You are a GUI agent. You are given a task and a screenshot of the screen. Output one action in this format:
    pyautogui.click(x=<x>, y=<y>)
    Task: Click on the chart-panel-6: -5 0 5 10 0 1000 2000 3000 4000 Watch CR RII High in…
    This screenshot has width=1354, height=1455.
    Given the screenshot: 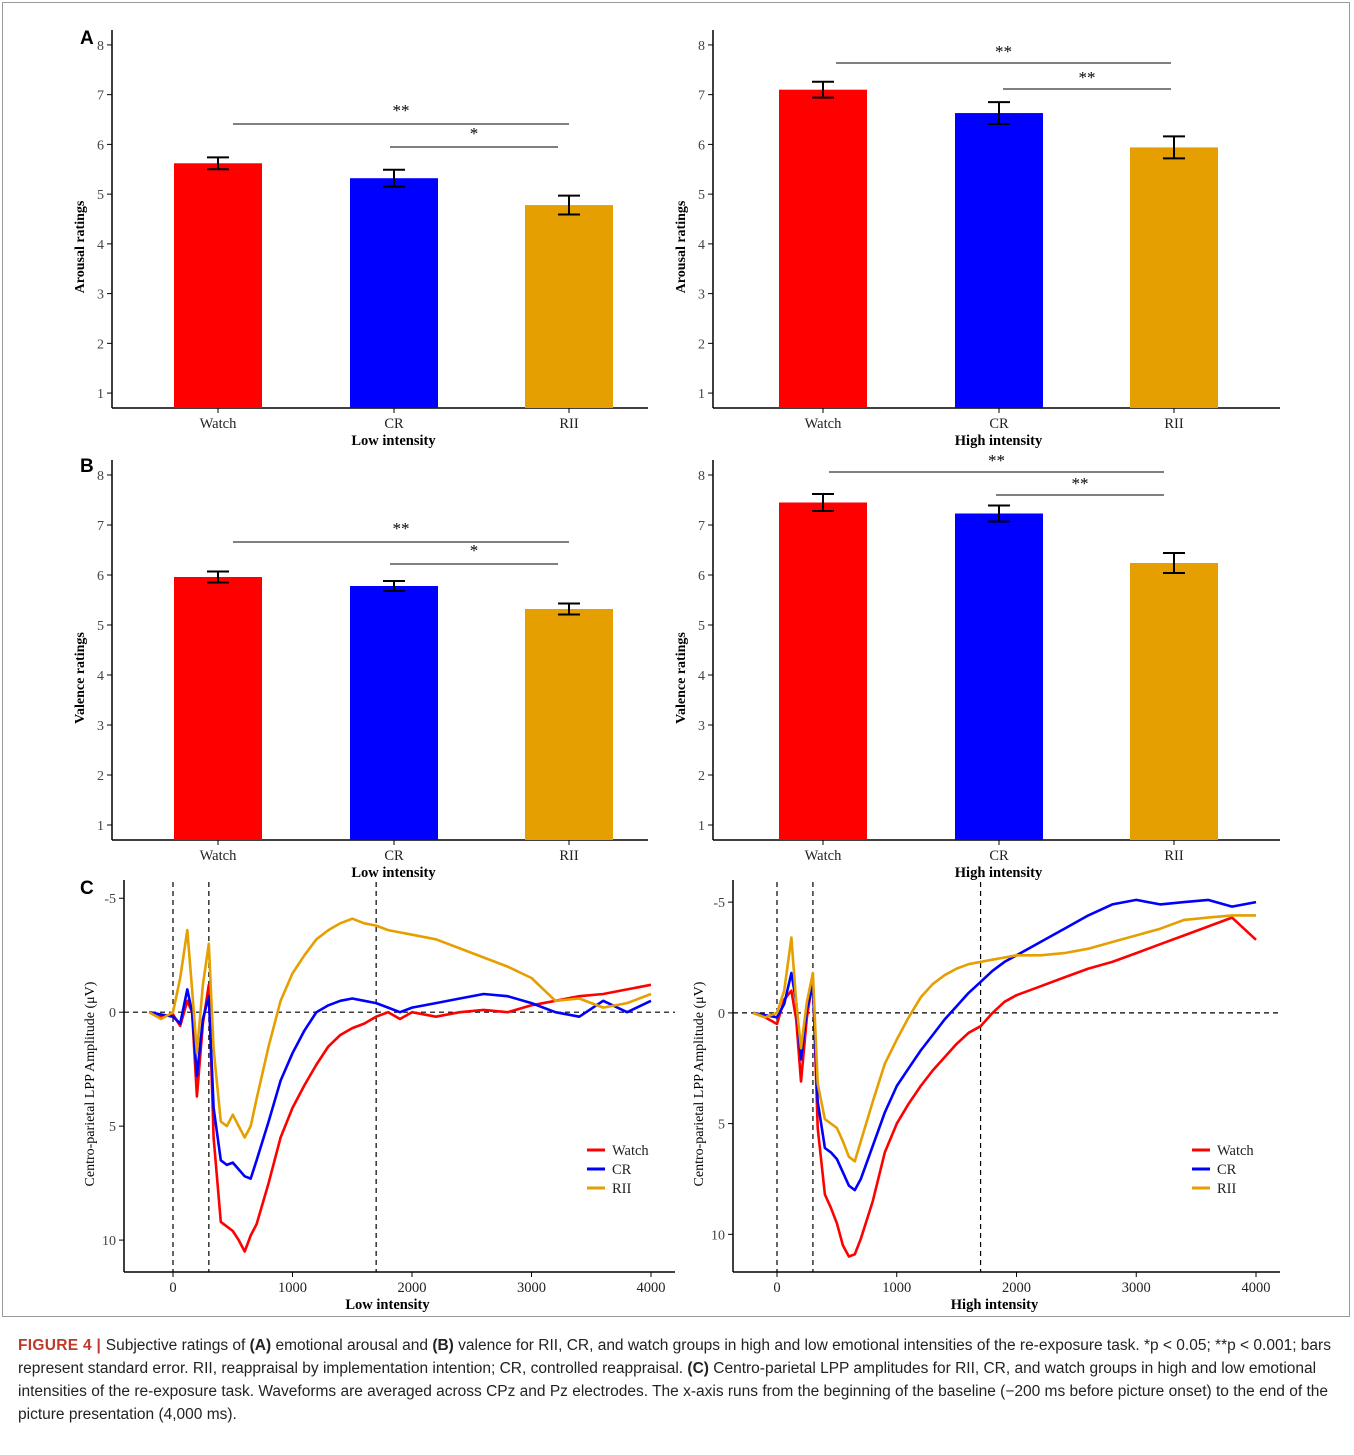 What is the action you would take?
    pyautogui.click(x=986, y=1096)
    